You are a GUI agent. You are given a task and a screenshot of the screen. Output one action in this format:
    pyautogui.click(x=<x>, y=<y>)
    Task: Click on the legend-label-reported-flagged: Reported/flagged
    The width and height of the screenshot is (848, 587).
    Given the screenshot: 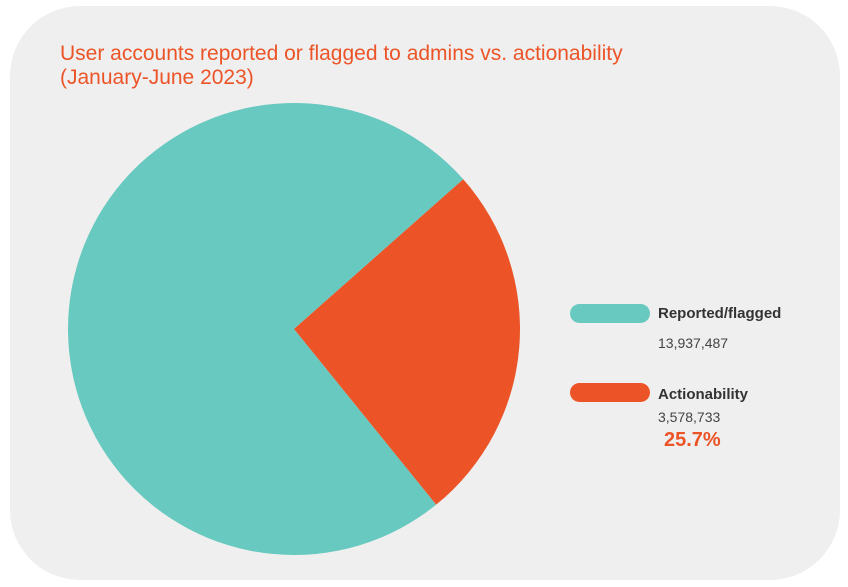 What is the action you would take?
    pyautogui.click(x=720, y=313)
    